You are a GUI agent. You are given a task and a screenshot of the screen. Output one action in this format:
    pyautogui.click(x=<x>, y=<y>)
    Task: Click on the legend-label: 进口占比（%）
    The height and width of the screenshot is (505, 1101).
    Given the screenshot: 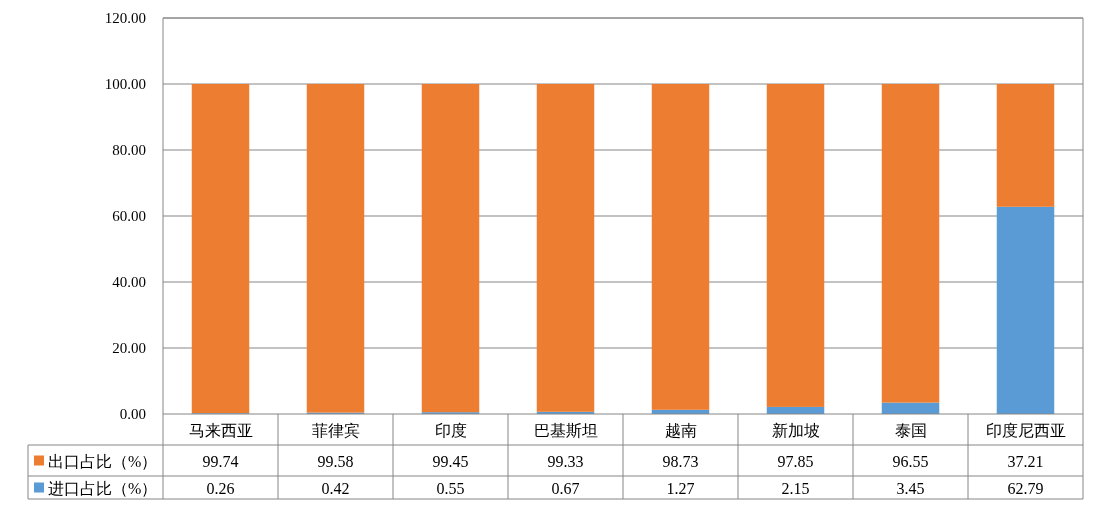 What is the action you would take?
    pyautogui.click(x=103, y=488)
    